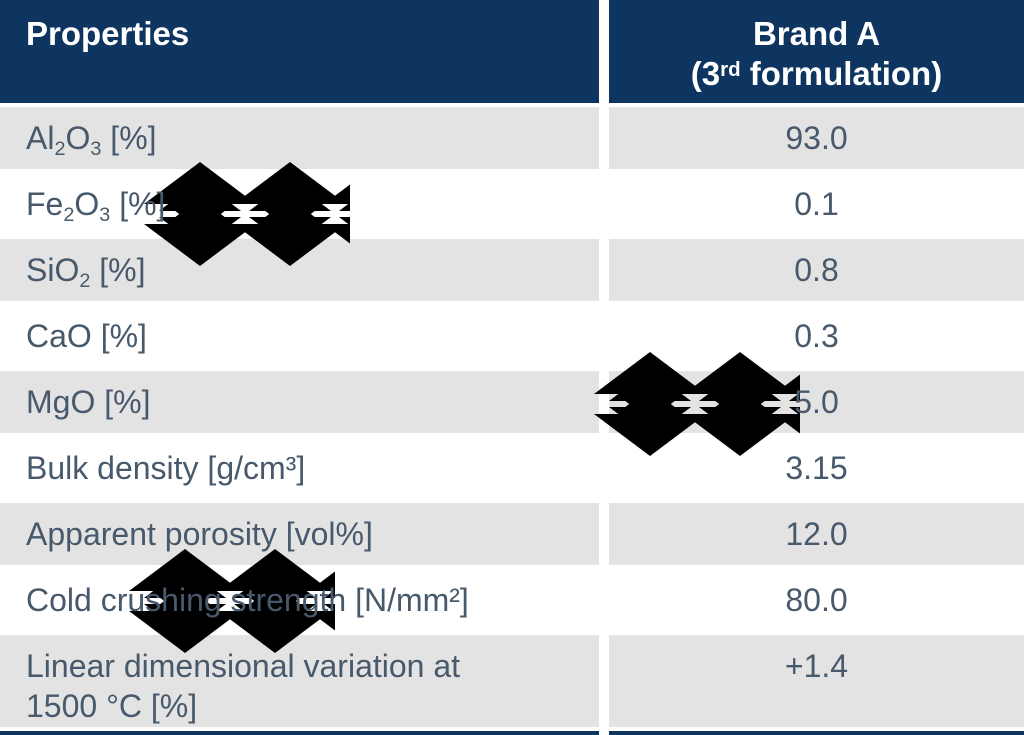 This screenshot has height=735, width=1024. What do you see at coordinates (108, 33) in the screenshot?
I see `header-properties-label: Properties` at bounding box center [108, 33].